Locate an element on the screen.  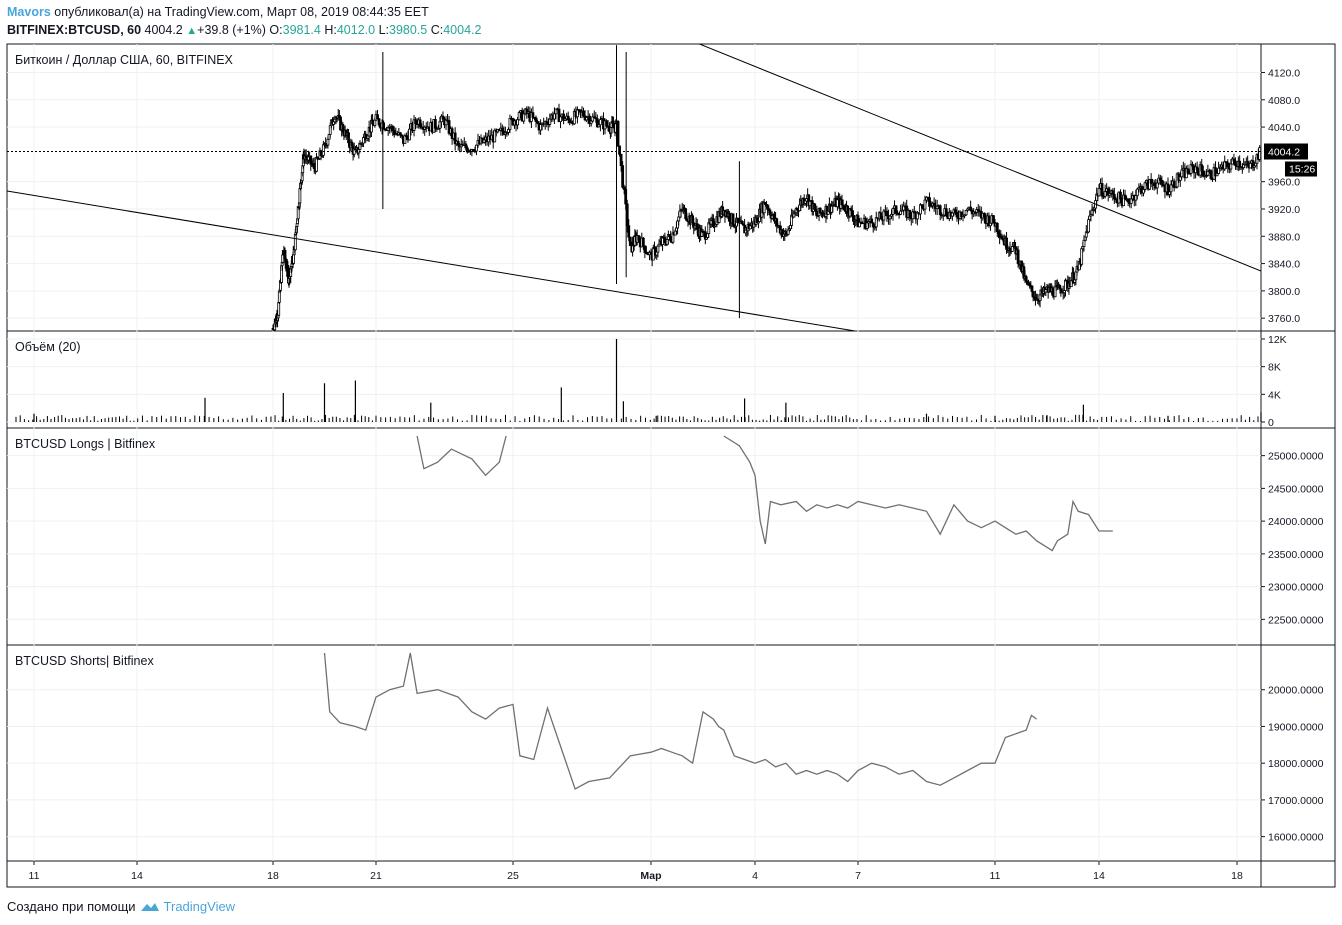
resistance-trendline is located at coordinates (979, 158).